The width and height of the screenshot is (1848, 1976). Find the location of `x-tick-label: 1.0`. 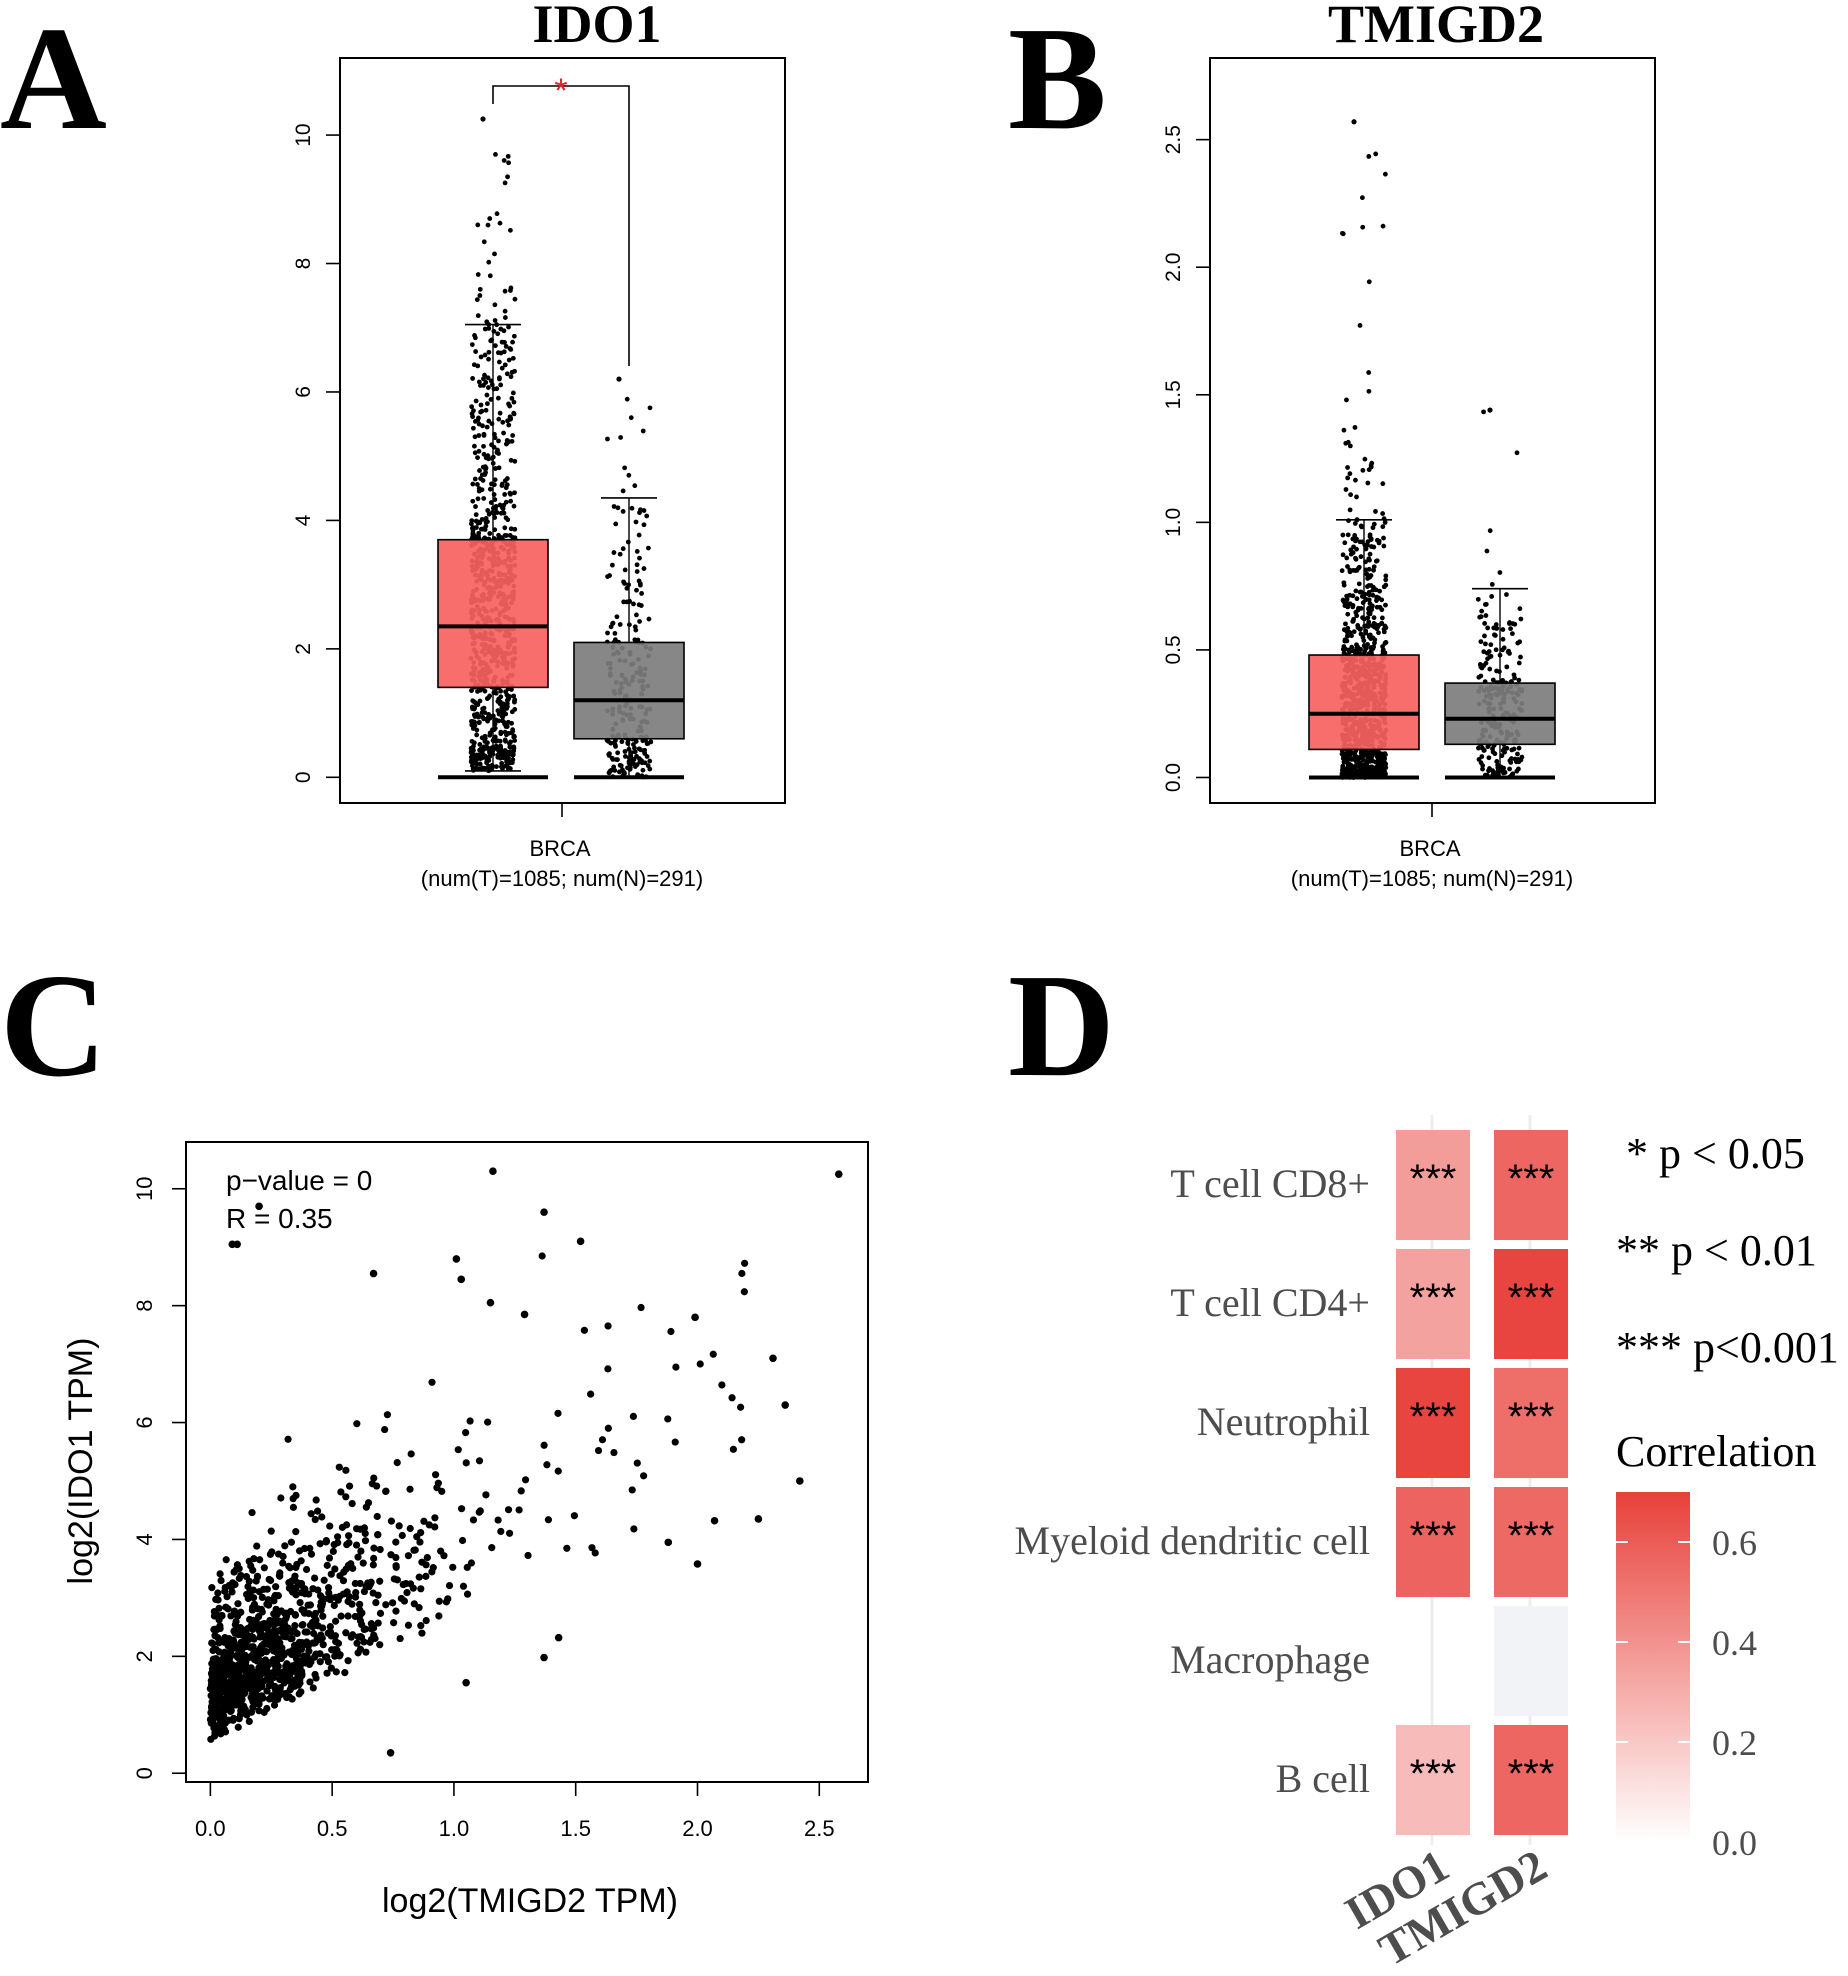

x-tick-label: 1.0 is located at coordinates (454, 1828).